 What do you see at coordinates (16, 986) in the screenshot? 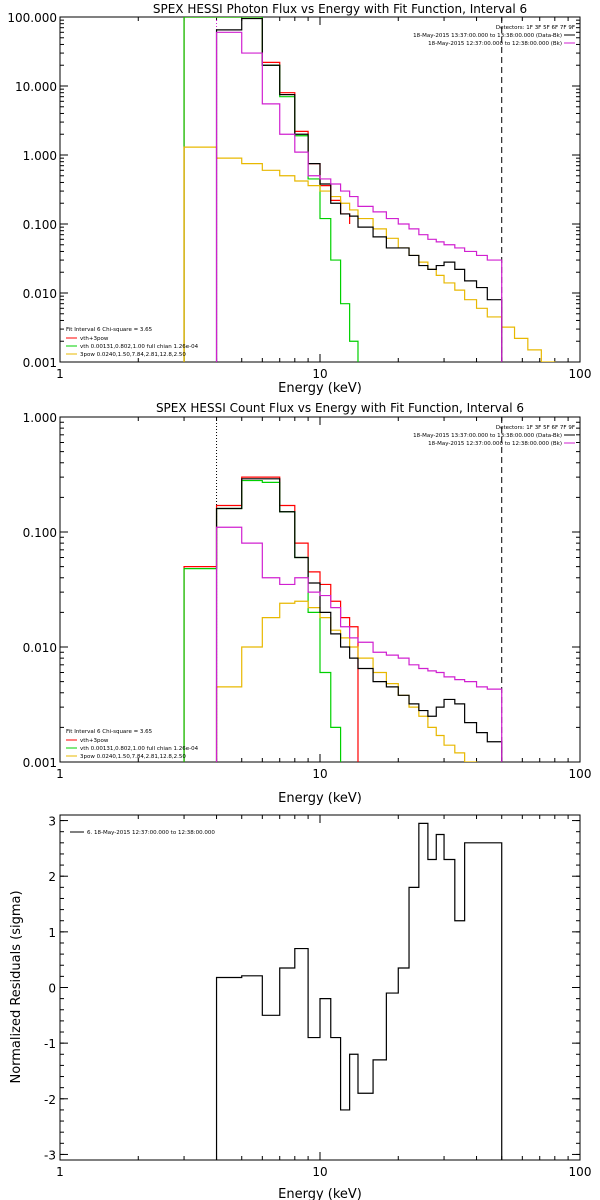
I see `y-axis-label: Normalized Residuals (sigma)` at bounding box center [16, 986].